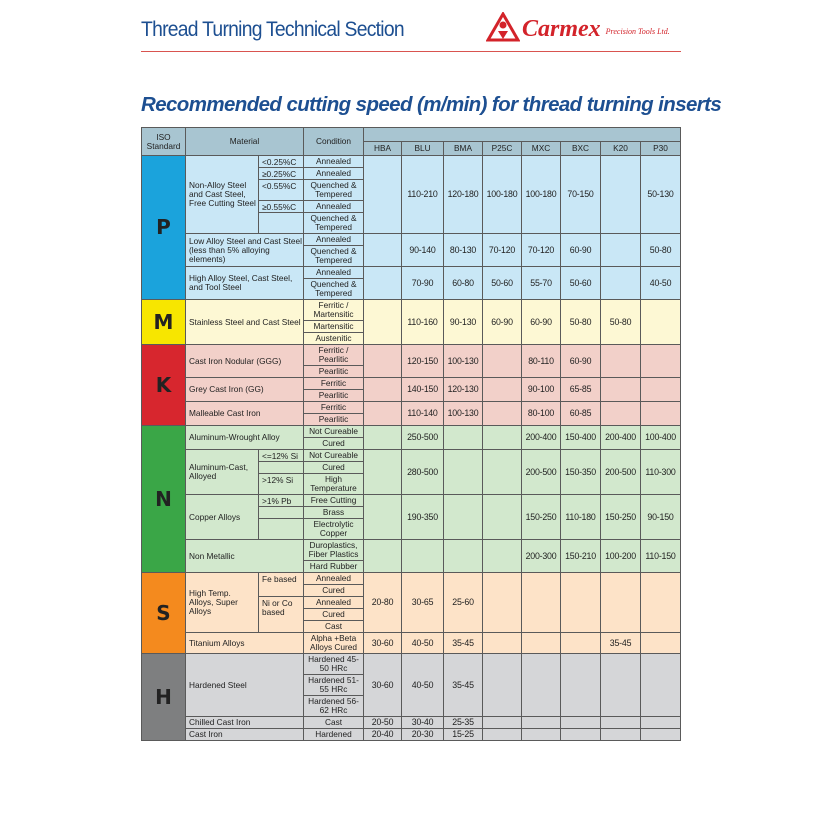  What do you see at coordinates (463, 722) in the screenshot?
I see `speed-bma: 25-35` at bounding box center [463, 722].